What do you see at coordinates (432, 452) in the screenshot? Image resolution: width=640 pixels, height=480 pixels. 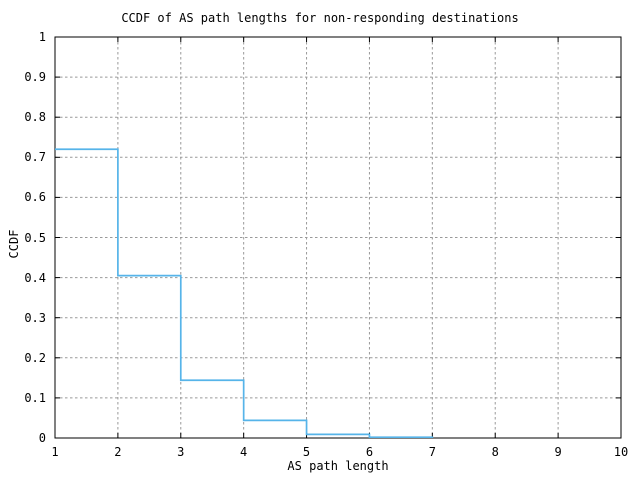 I see `x-tick-label: 7` at bounding box center [432, 452].